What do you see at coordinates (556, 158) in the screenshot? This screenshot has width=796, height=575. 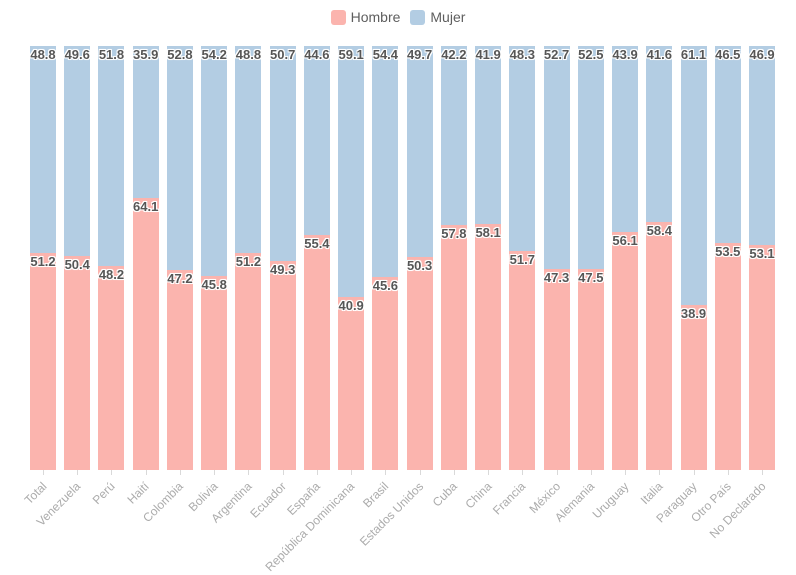 I see `bar-segment-mujer: 52.7` at bounding box center [556, 158].